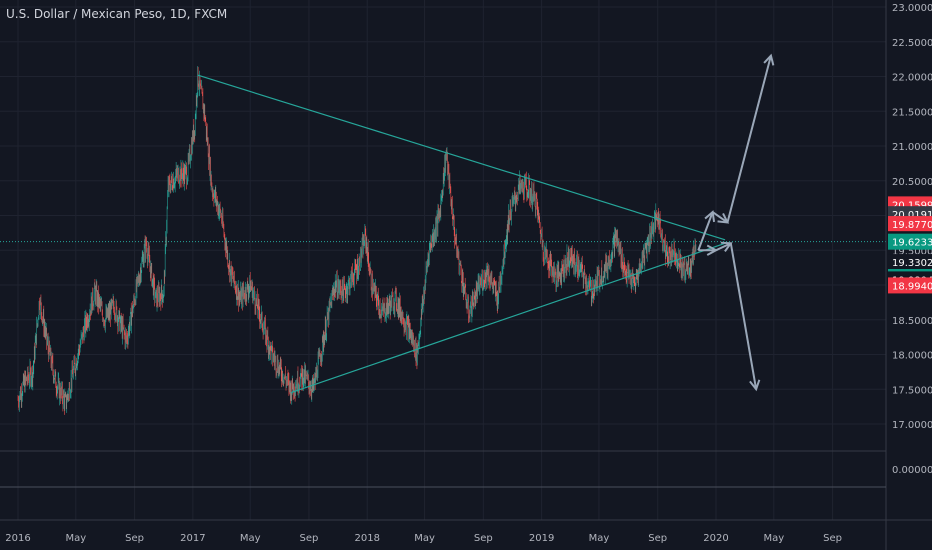 This screenshot has width=932, height=550. Describe the element at coordinates (912, 356) in the screenshot. I see `y-tick-label: 18.00000` at that location.